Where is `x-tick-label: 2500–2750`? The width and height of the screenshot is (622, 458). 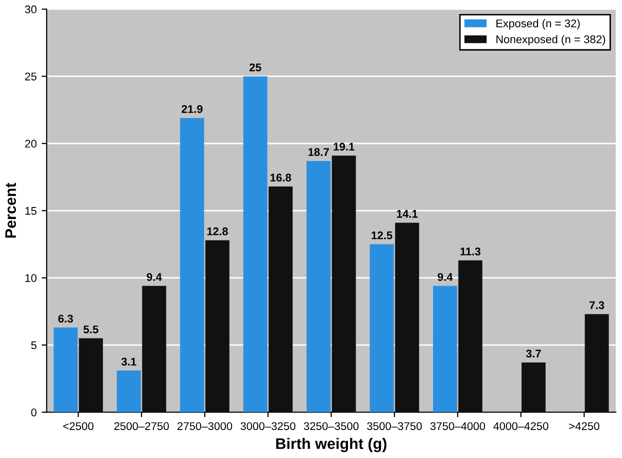
x-tick-label: 2500–2750 is located at coordinates (141, 426).